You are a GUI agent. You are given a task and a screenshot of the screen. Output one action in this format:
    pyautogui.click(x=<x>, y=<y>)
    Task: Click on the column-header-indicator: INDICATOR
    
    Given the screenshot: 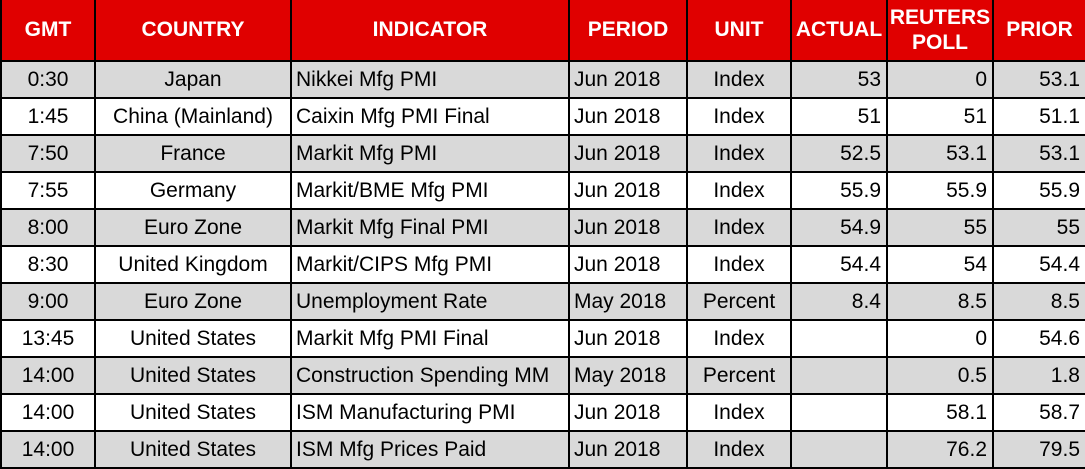 What is the action you would take?
    pyautogui.click(x=430, y=31)
    